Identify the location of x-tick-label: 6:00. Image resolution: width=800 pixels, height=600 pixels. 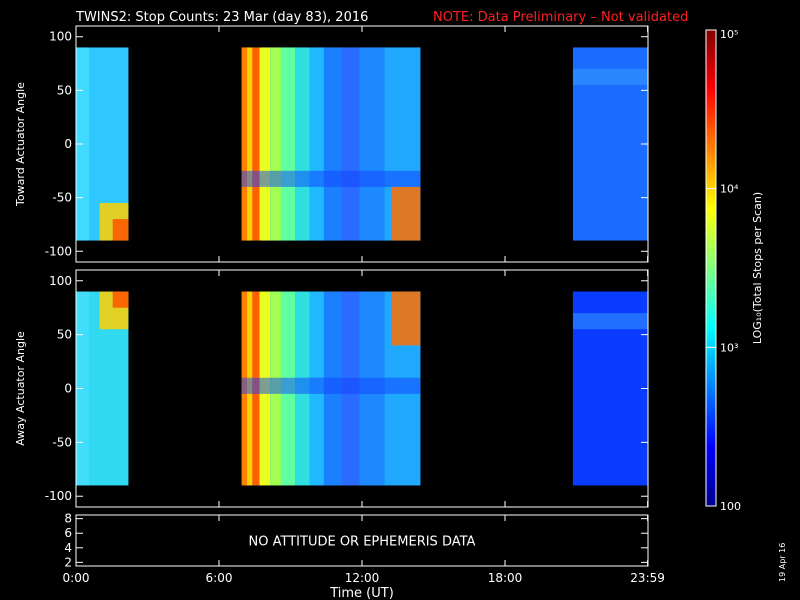
(219, 578).